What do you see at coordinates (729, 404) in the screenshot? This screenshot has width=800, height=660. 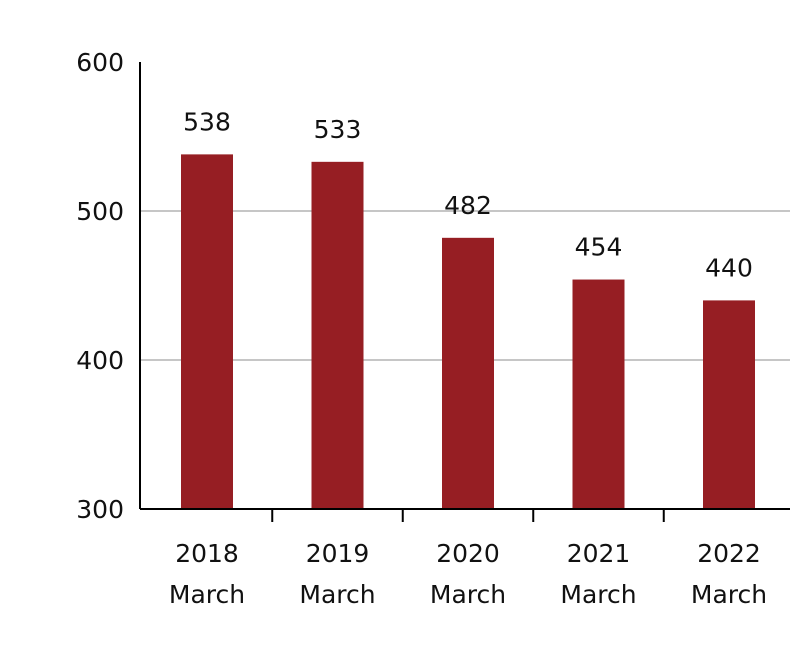 I see `bar-2022` at bounding box center [729, 404].